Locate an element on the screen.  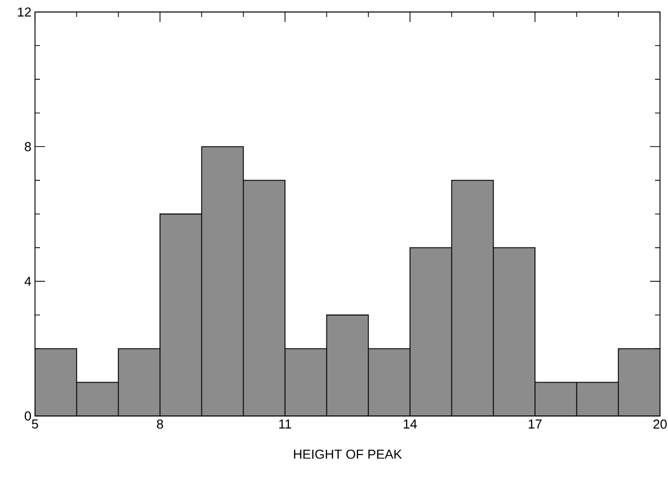
x-tick-label: 14 is located at coordinates (410, 424).